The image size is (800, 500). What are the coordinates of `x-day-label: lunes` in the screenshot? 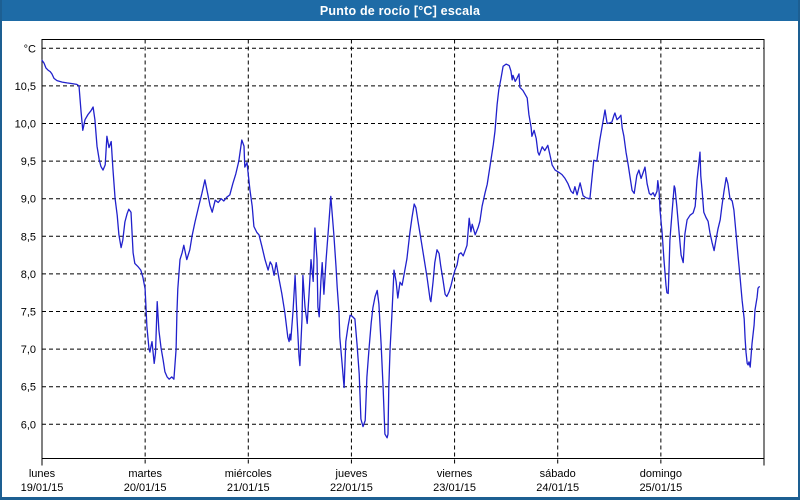 It's located at (42, 474).